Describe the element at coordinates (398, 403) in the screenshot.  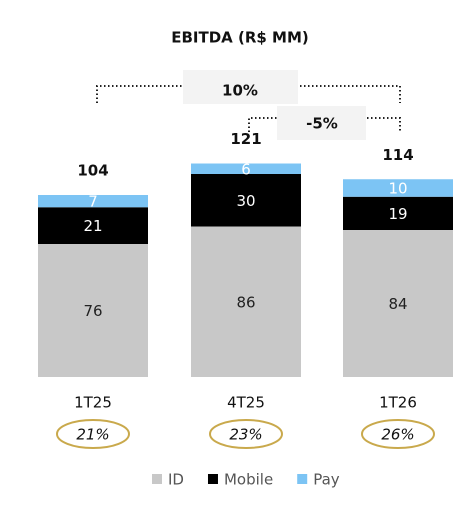
I see `category-label: 1T26` at that location.